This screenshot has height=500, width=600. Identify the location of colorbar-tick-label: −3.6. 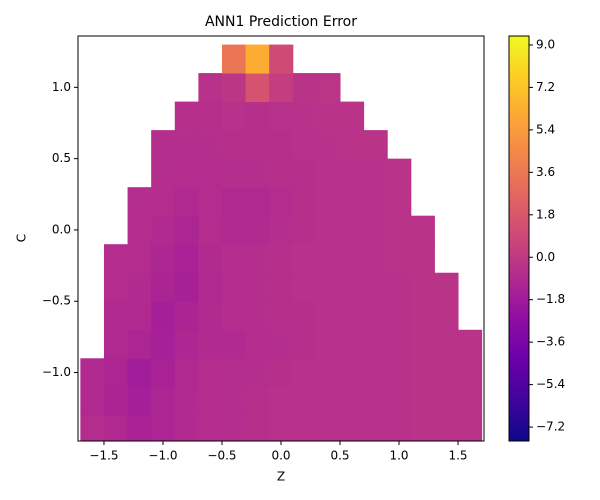
(550, 342).